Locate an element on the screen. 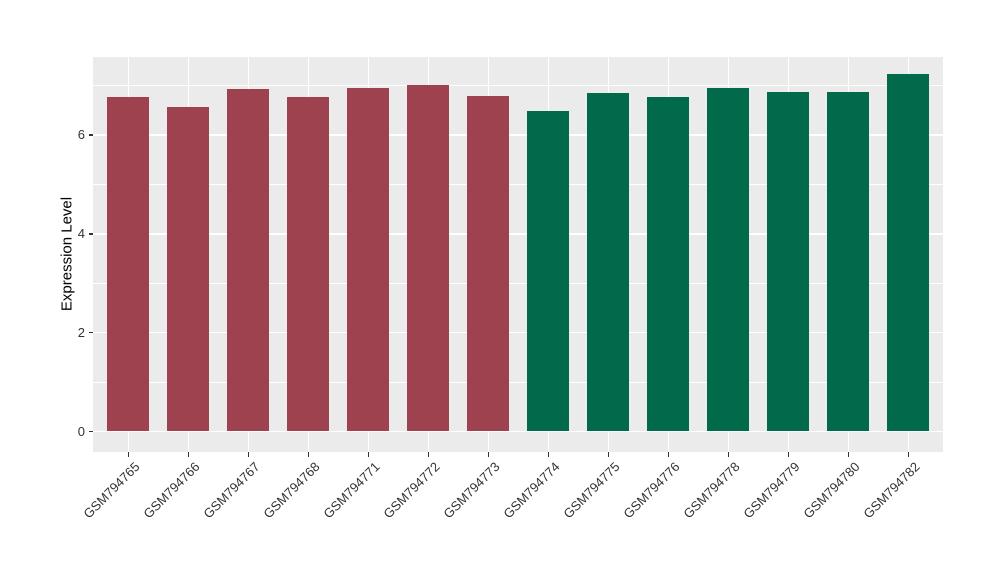  bar-GSM794778 is located at coordinates (728, 260).